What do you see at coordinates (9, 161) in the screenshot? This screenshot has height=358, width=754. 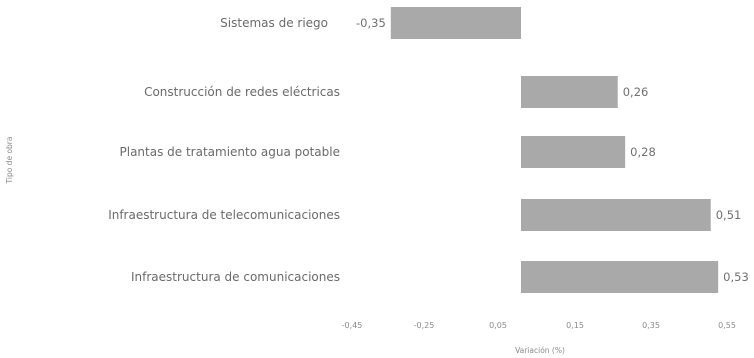 I see `y-axis-title: Tipo de obra` at bounding box center [9, 161].